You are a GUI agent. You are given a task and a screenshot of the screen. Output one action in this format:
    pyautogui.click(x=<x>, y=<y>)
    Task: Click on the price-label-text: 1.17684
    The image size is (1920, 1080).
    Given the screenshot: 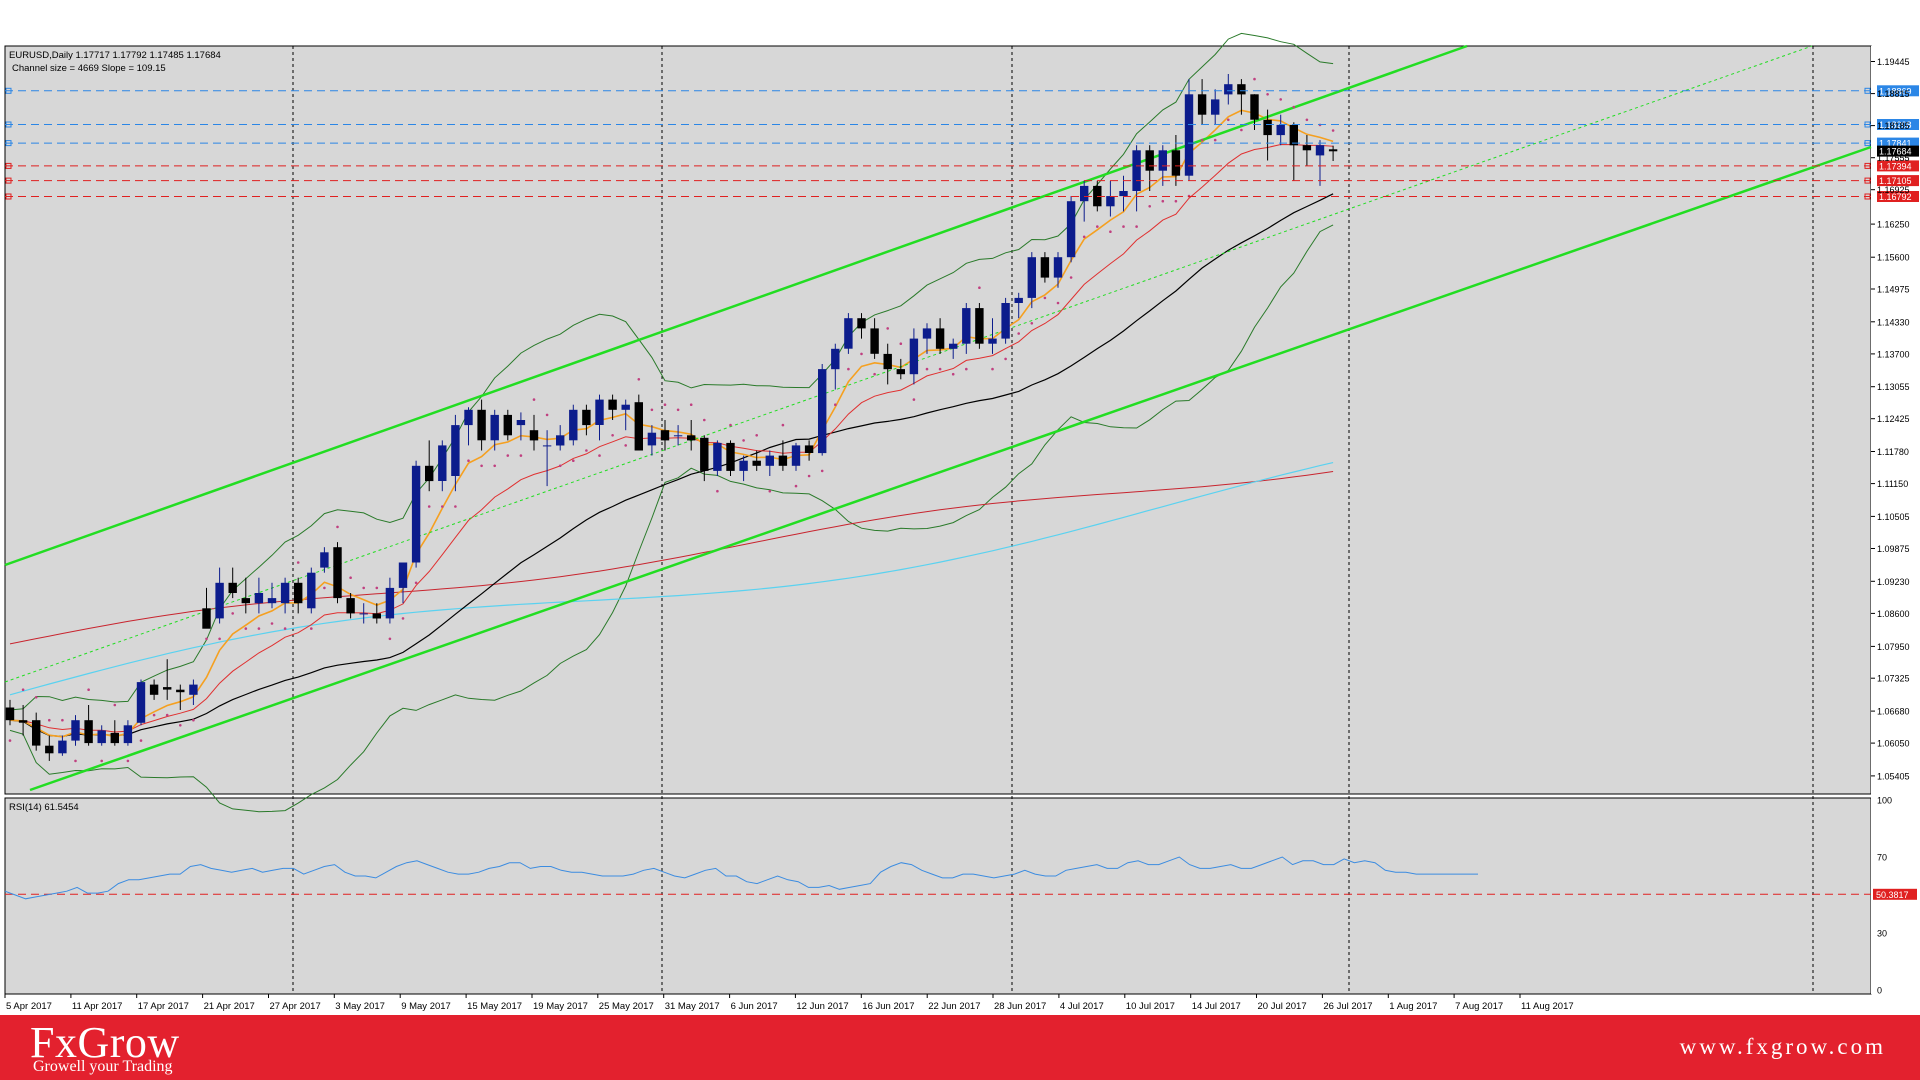 What is the action you would take?
    pyautogui.click(x=1895, y=152)
    